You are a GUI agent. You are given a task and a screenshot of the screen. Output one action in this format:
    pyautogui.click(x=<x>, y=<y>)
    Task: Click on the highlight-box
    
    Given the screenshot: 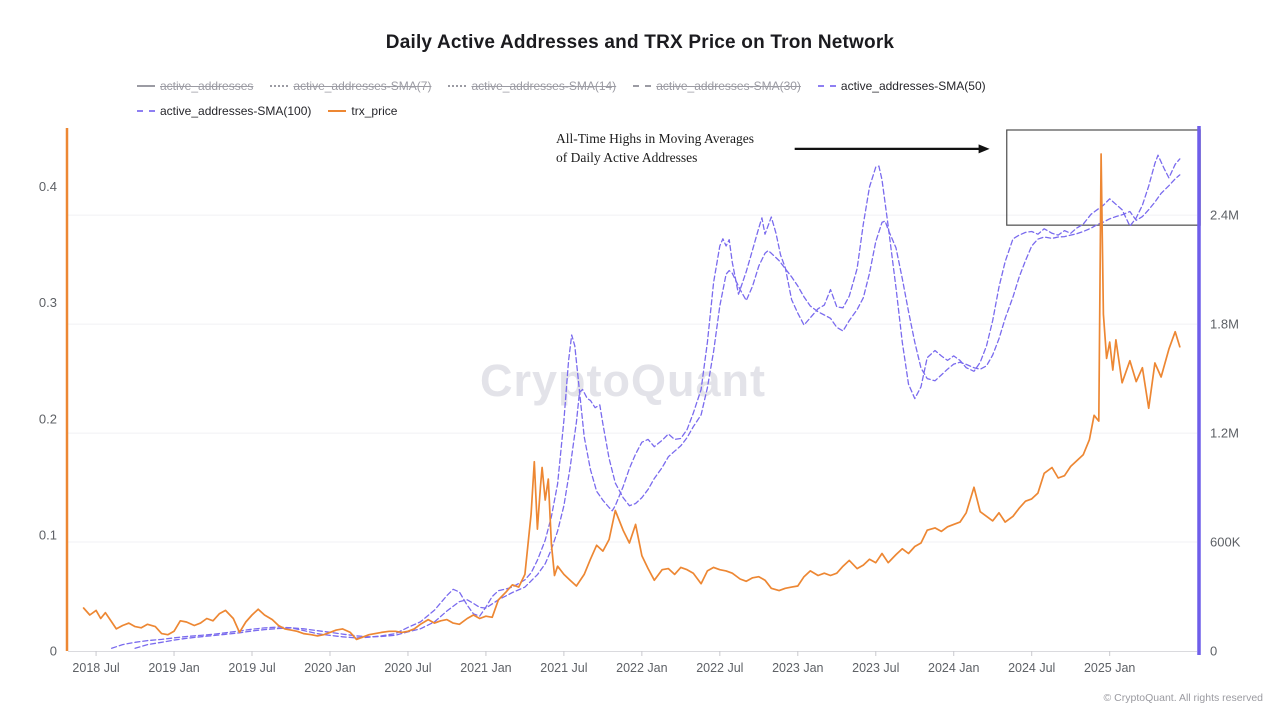 What is the action you would take?
    pyautogui.click(x=1103, y=177)
    